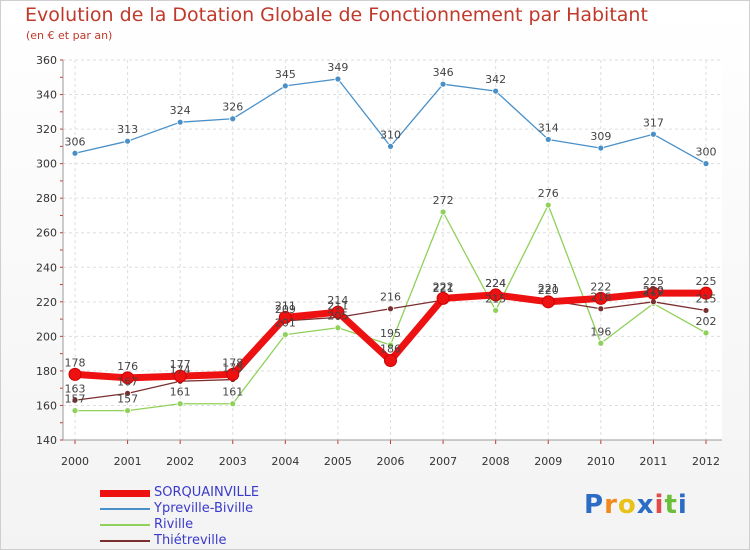  What do you see at coordinates (337, 316) in the screenshot?
I see `data-label: 205` at bounding box center [337, 316].